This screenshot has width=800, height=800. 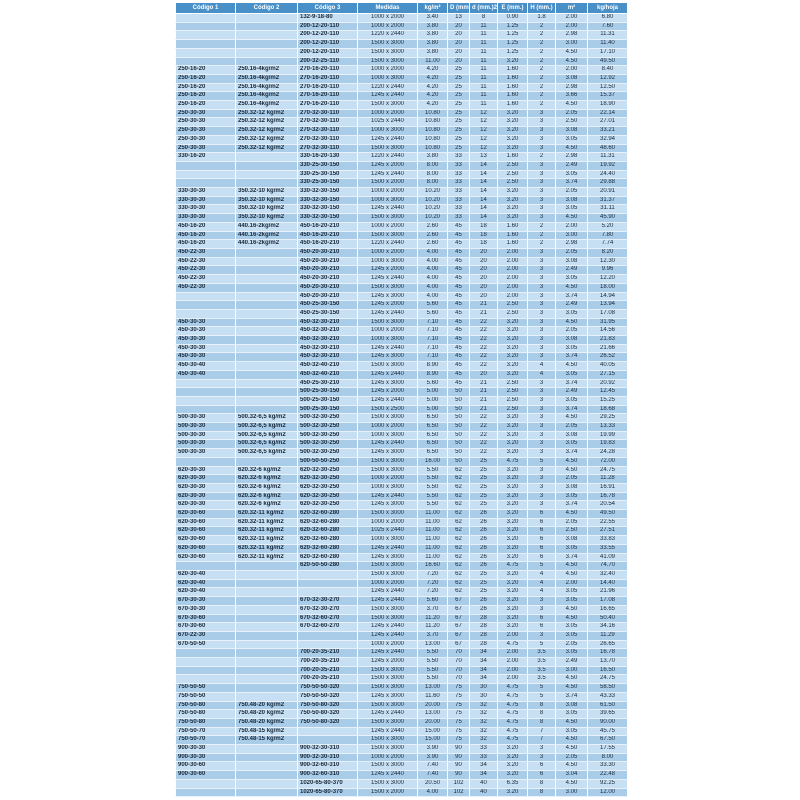 I want to click on table-cell: 1245 x 2000, so click(x=387, y=305).